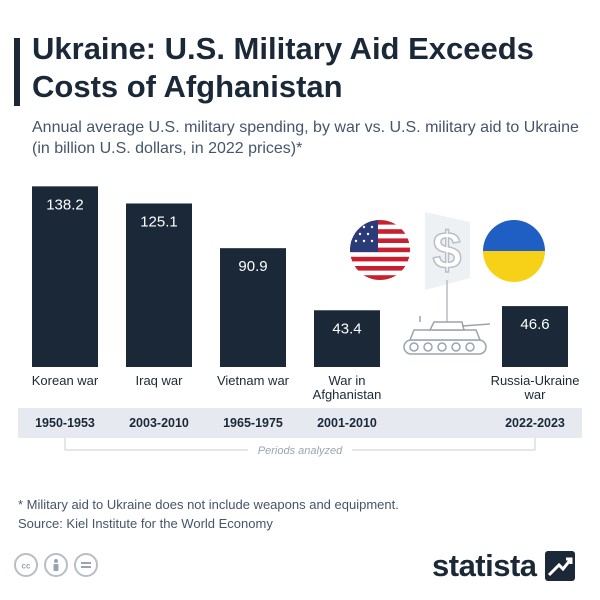  I want to click on bar-value-label: 90.9, so click(252, 266).